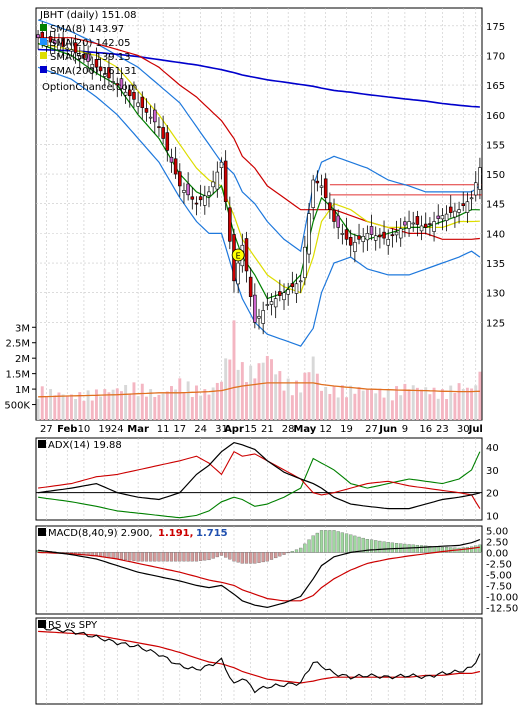 Image resolution: width=526 pixels, height=706 pixels. I want to click on adx-tick-label: 20, so click(492, 494).